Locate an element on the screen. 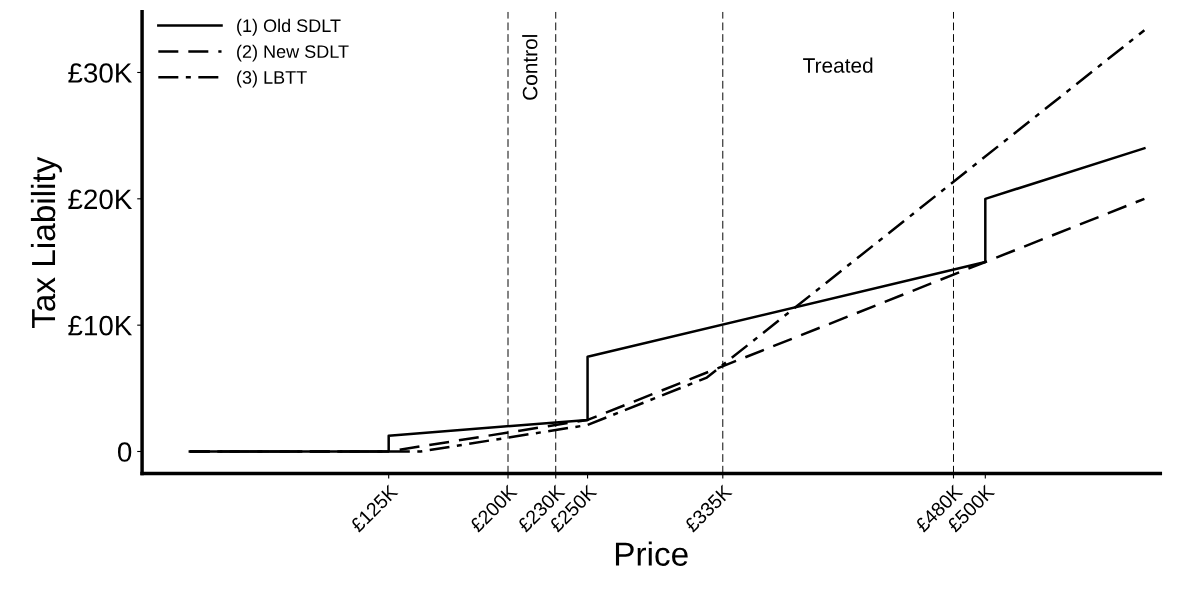  y-tick-label: 0 is located at coordinates (125, 452).